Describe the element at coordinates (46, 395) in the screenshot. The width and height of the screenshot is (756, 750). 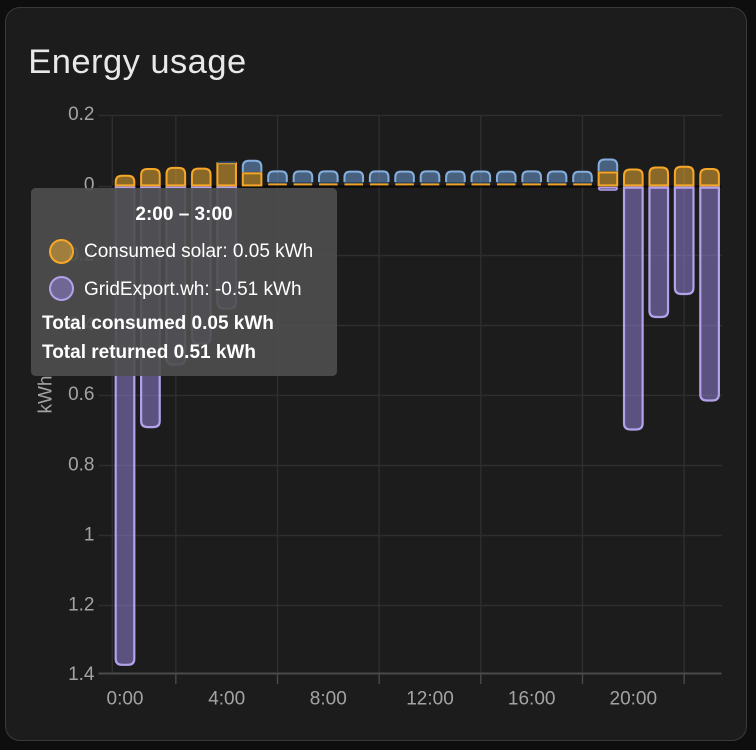
I see `svg-text: kWh` at that location.